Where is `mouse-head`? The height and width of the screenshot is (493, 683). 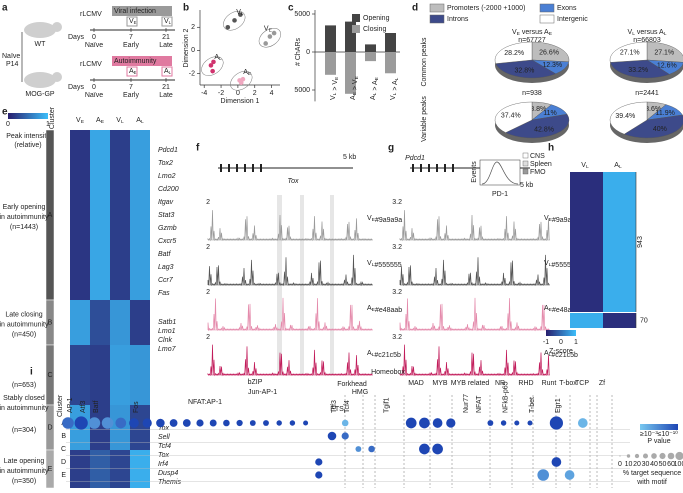 mouse-head is located at coordinates (57, 77).